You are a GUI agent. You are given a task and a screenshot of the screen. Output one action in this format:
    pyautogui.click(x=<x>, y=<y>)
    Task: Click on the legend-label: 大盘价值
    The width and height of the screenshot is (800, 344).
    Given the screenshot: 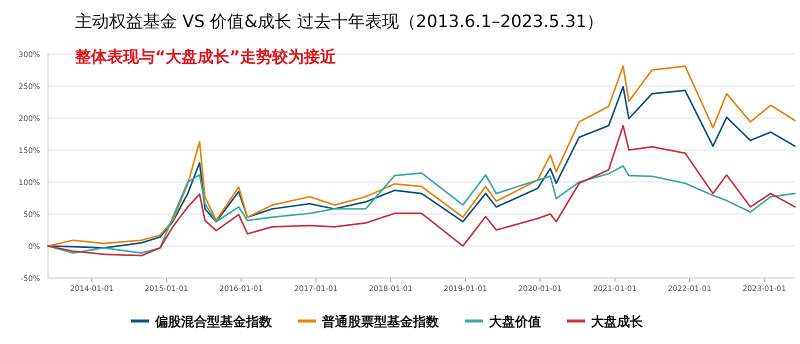 What is the action you would take?
    pyautogui.click(x=515, y=322)
    